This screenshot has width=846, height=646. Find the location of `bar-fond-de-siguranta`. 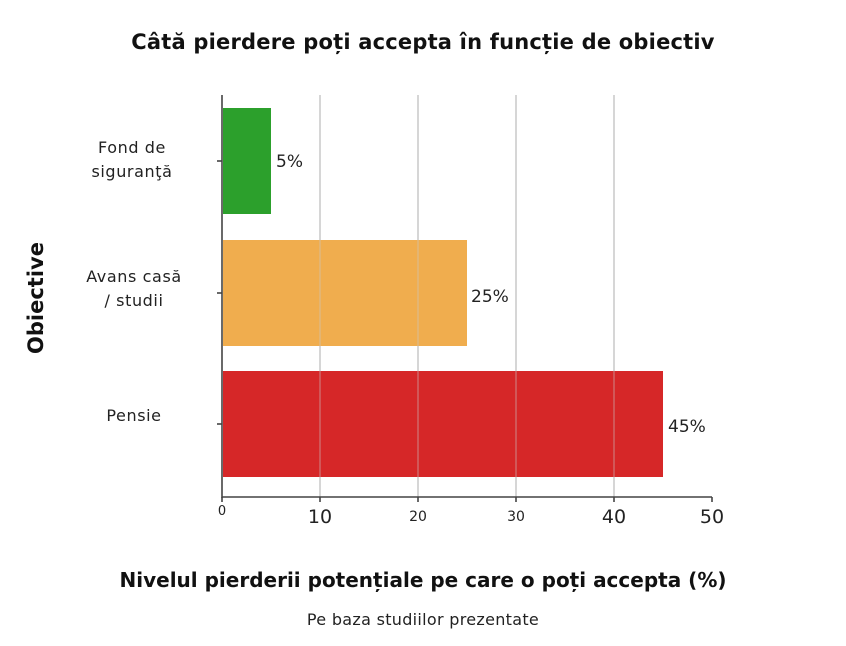

bar-fond-de-siguranta is located at coordinates (247, 161).